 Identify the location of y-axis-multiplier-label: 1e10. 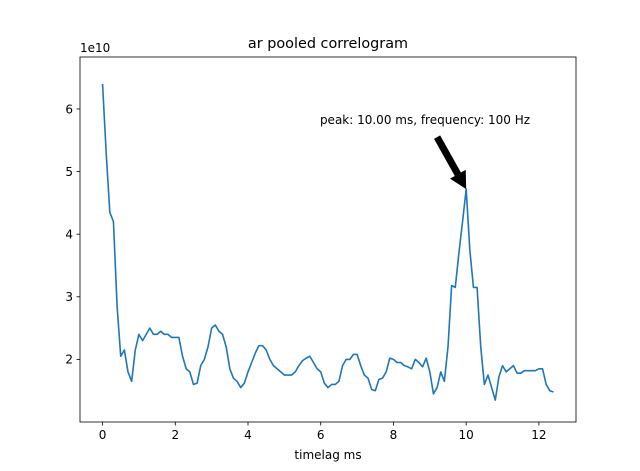
(95, 48).